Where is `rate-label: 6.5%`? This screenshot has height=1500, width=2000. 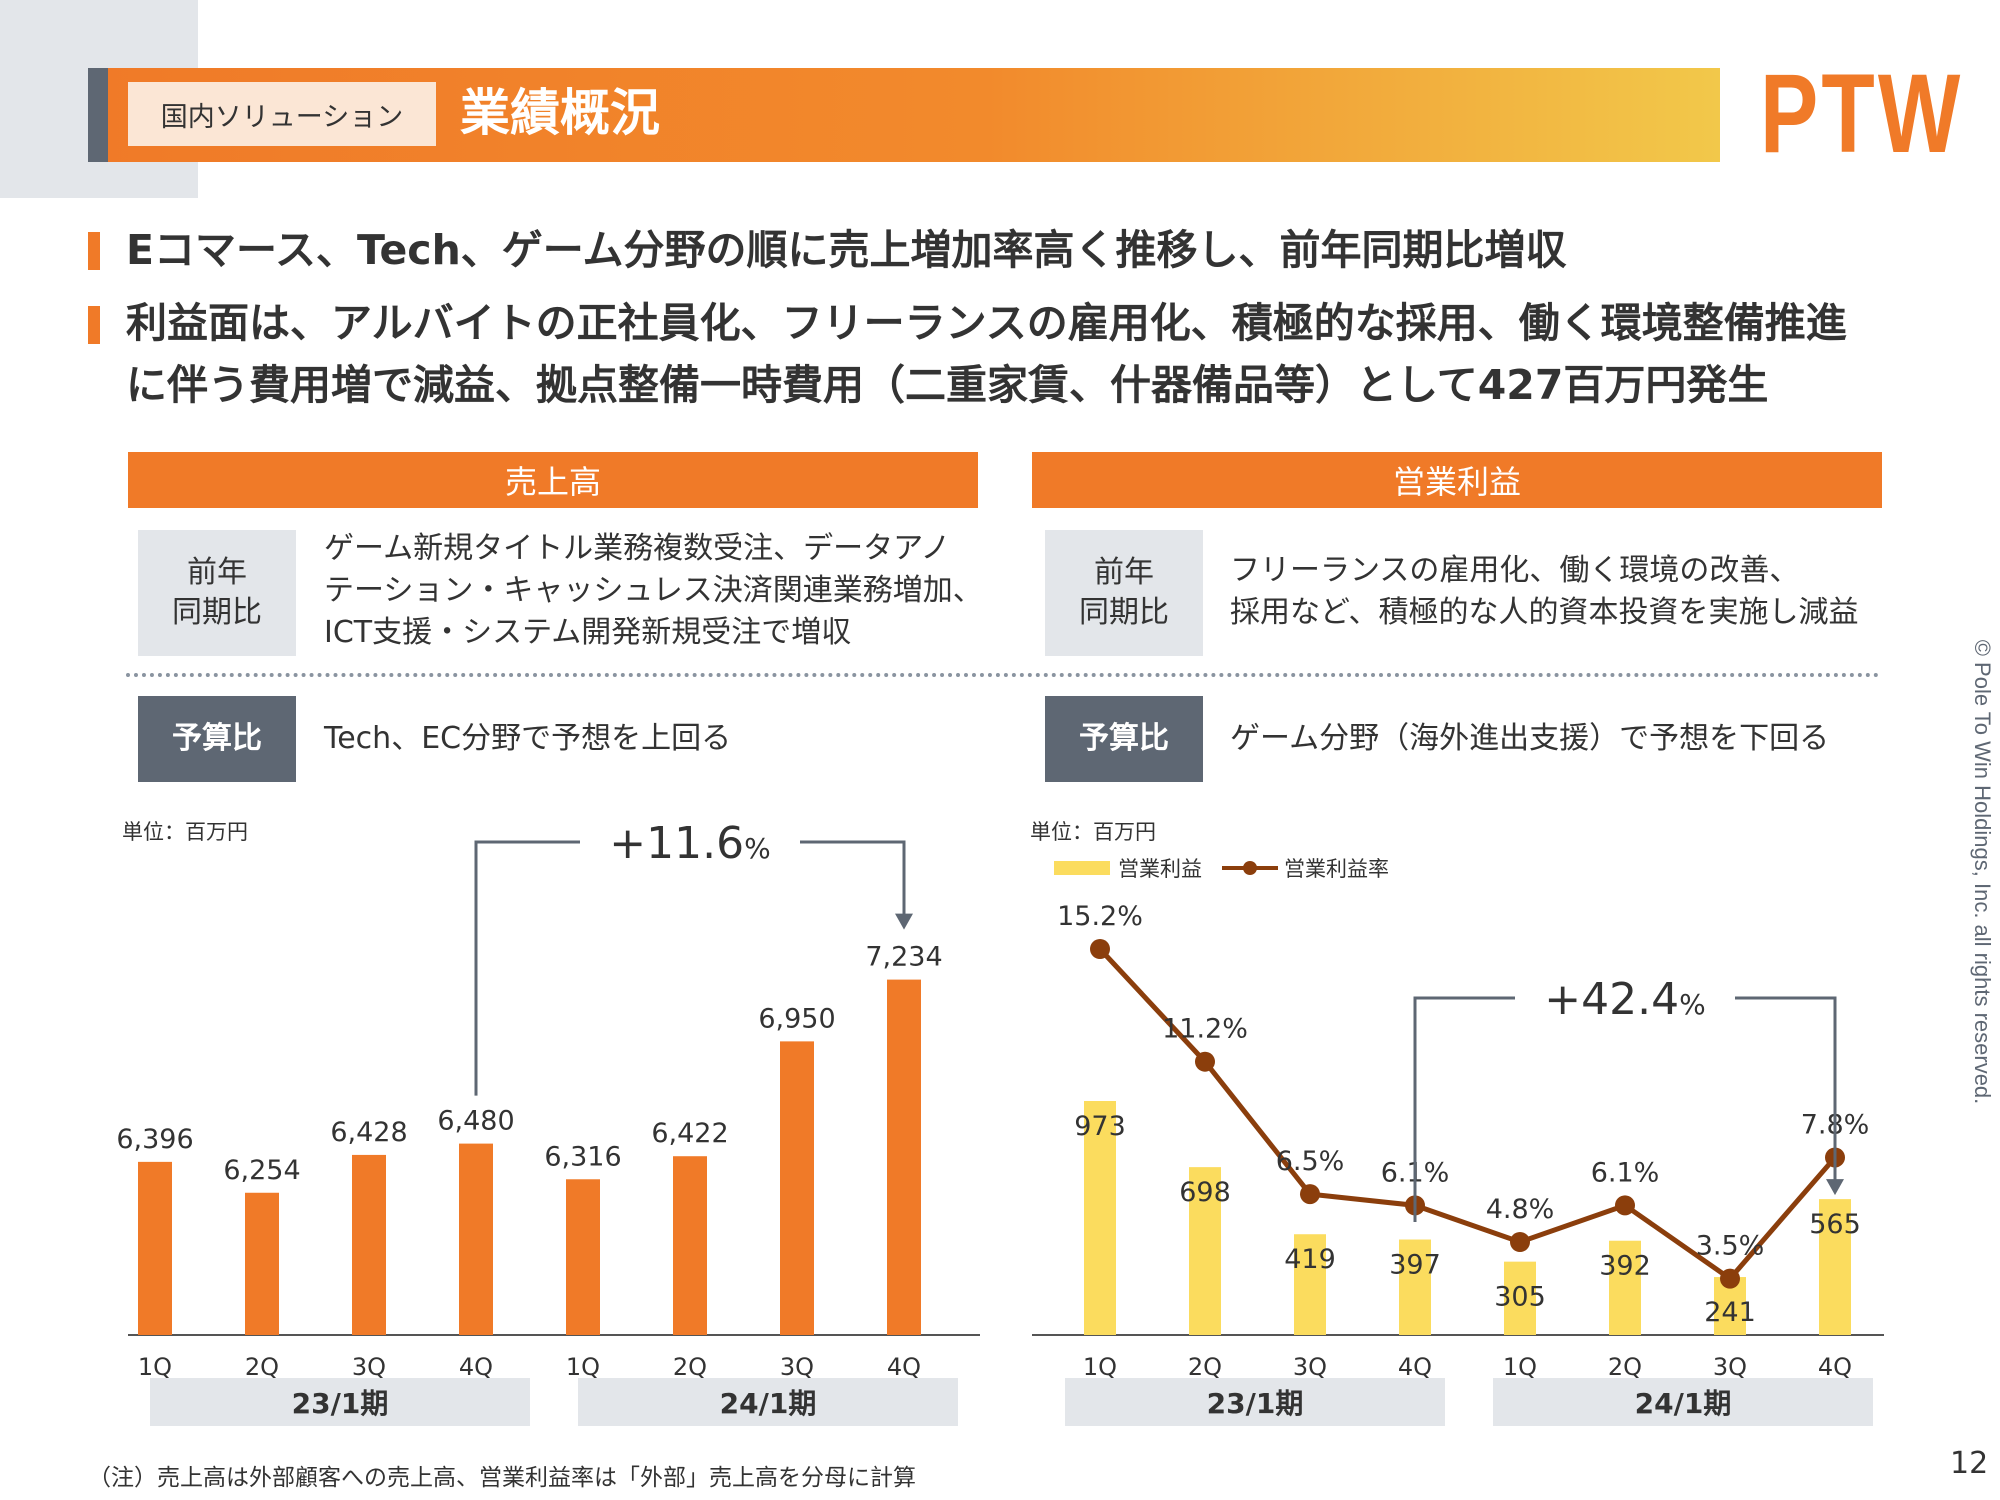
rate-label: 6.5% is located at coordinates (1310, 1161).